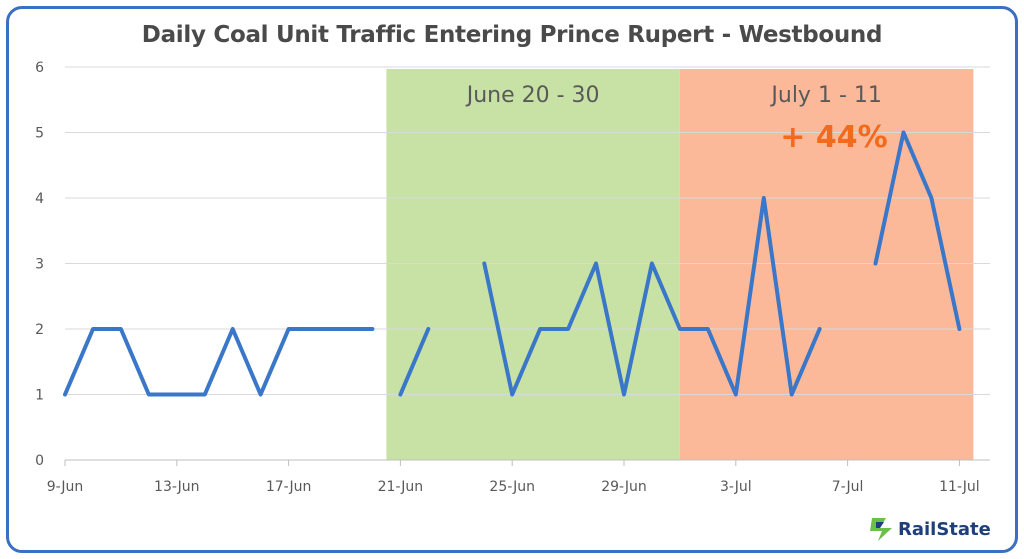  Describe the element at coordinates (39, 396) in the screenshot. I see `y-tick-label: 1` at that location.